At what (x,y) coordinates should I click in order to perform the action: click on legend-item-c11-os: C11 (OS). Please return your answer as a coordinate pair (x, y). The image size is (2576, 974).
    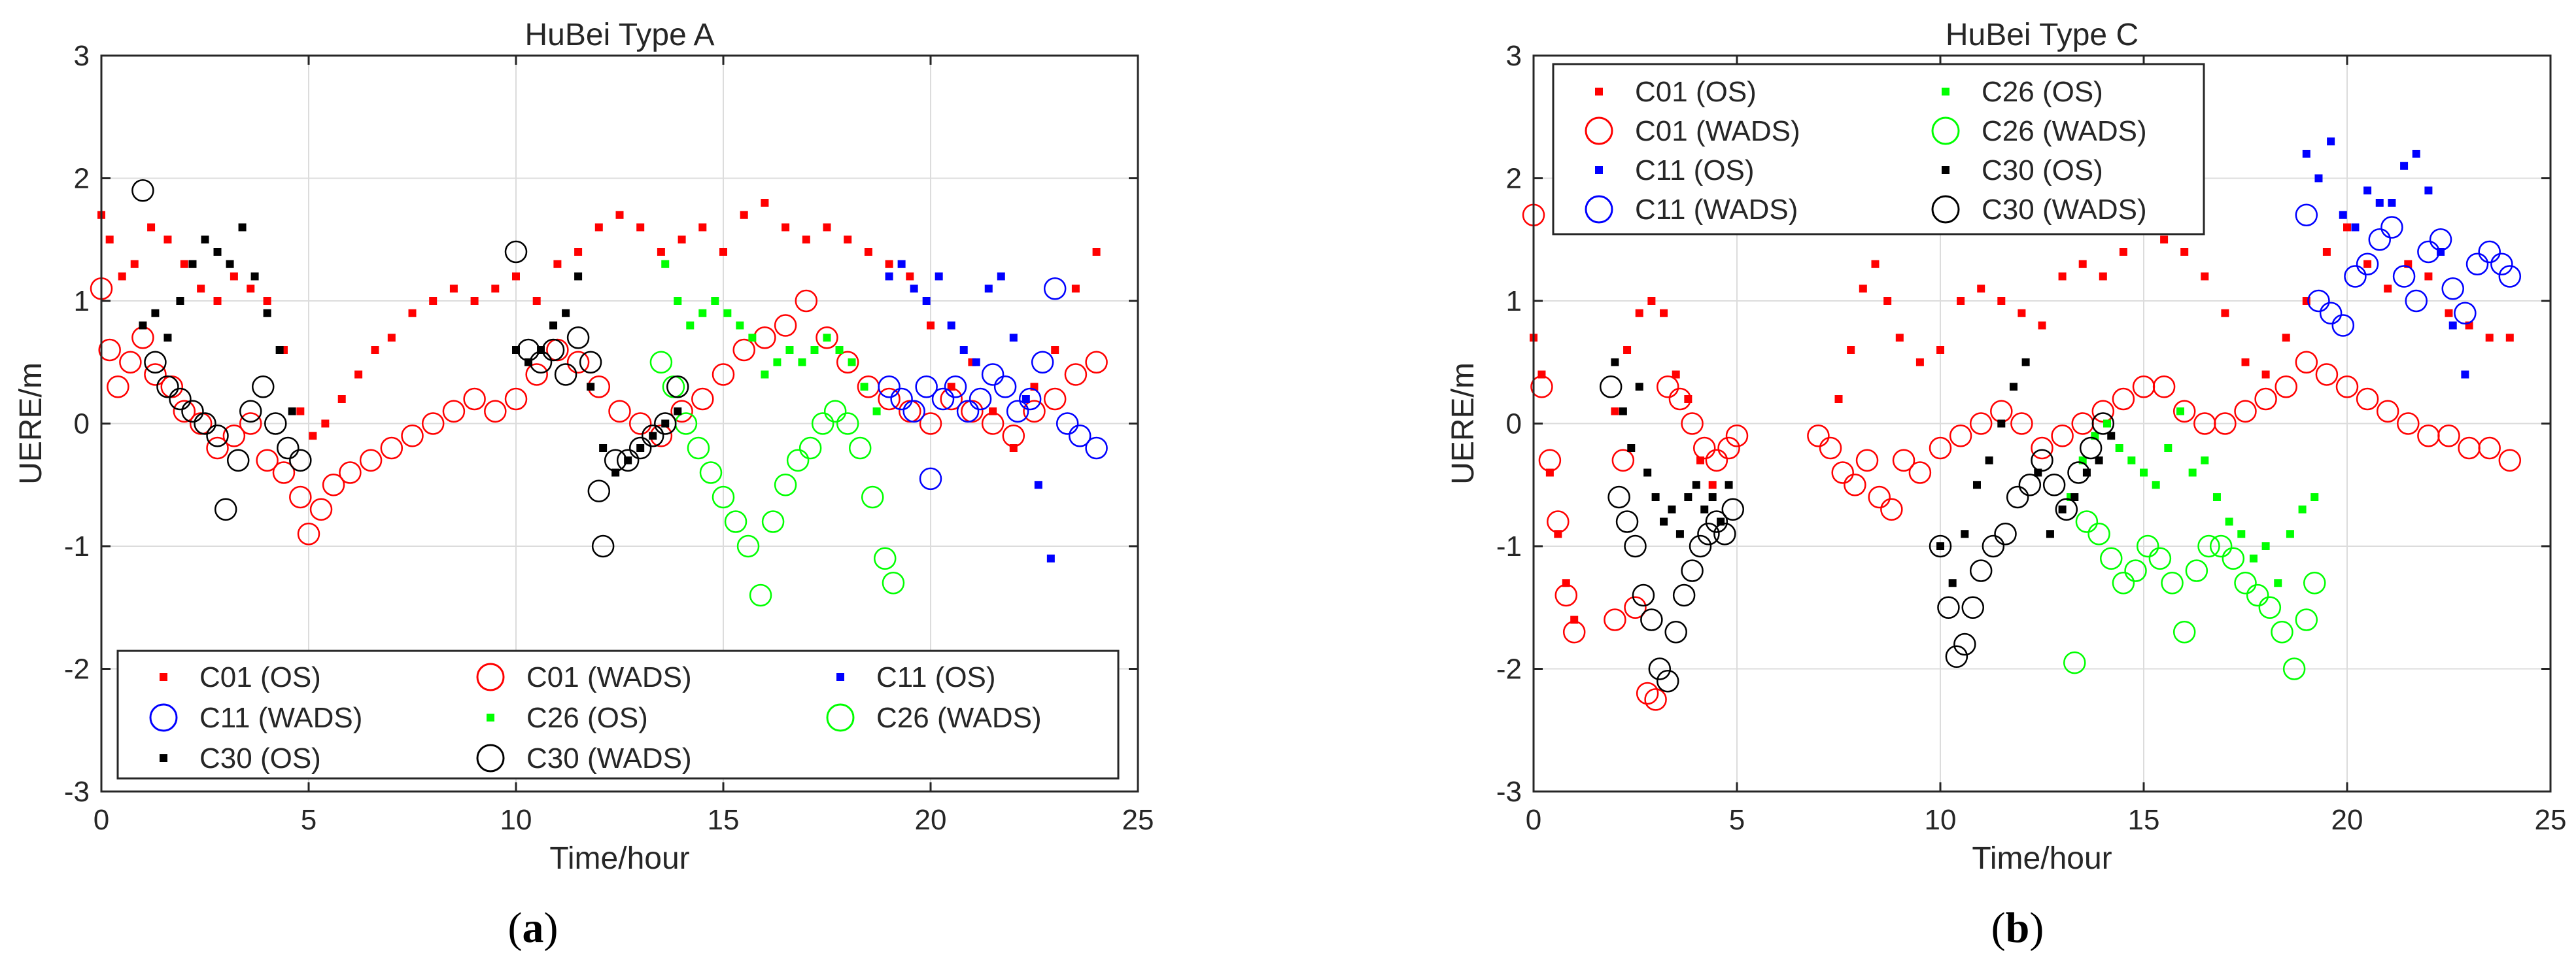
    Looking at the image, I should click on (1675, 170).